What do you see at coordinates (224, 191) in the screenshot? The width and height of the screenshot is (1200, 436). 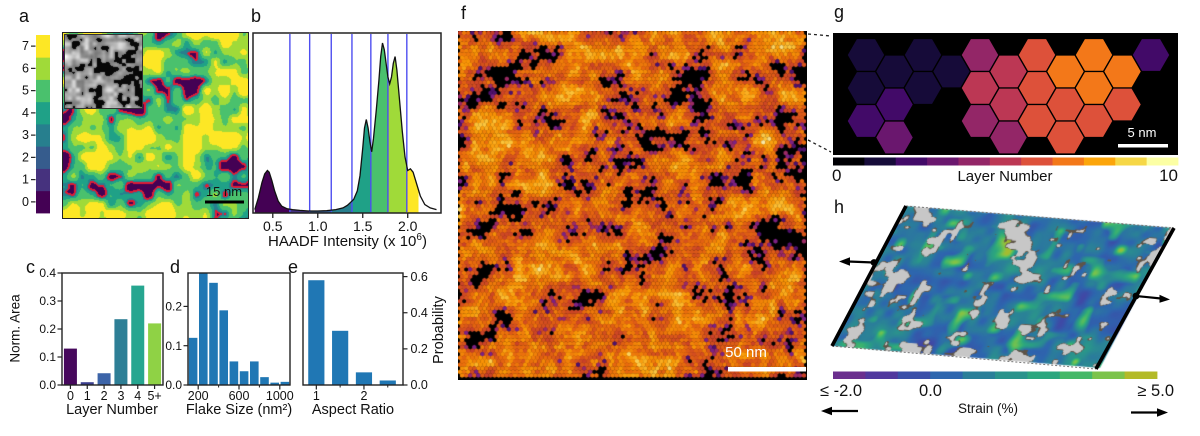 I see `panel-a-scalebar-text: 15 nm` at bounding box center [224, 191].